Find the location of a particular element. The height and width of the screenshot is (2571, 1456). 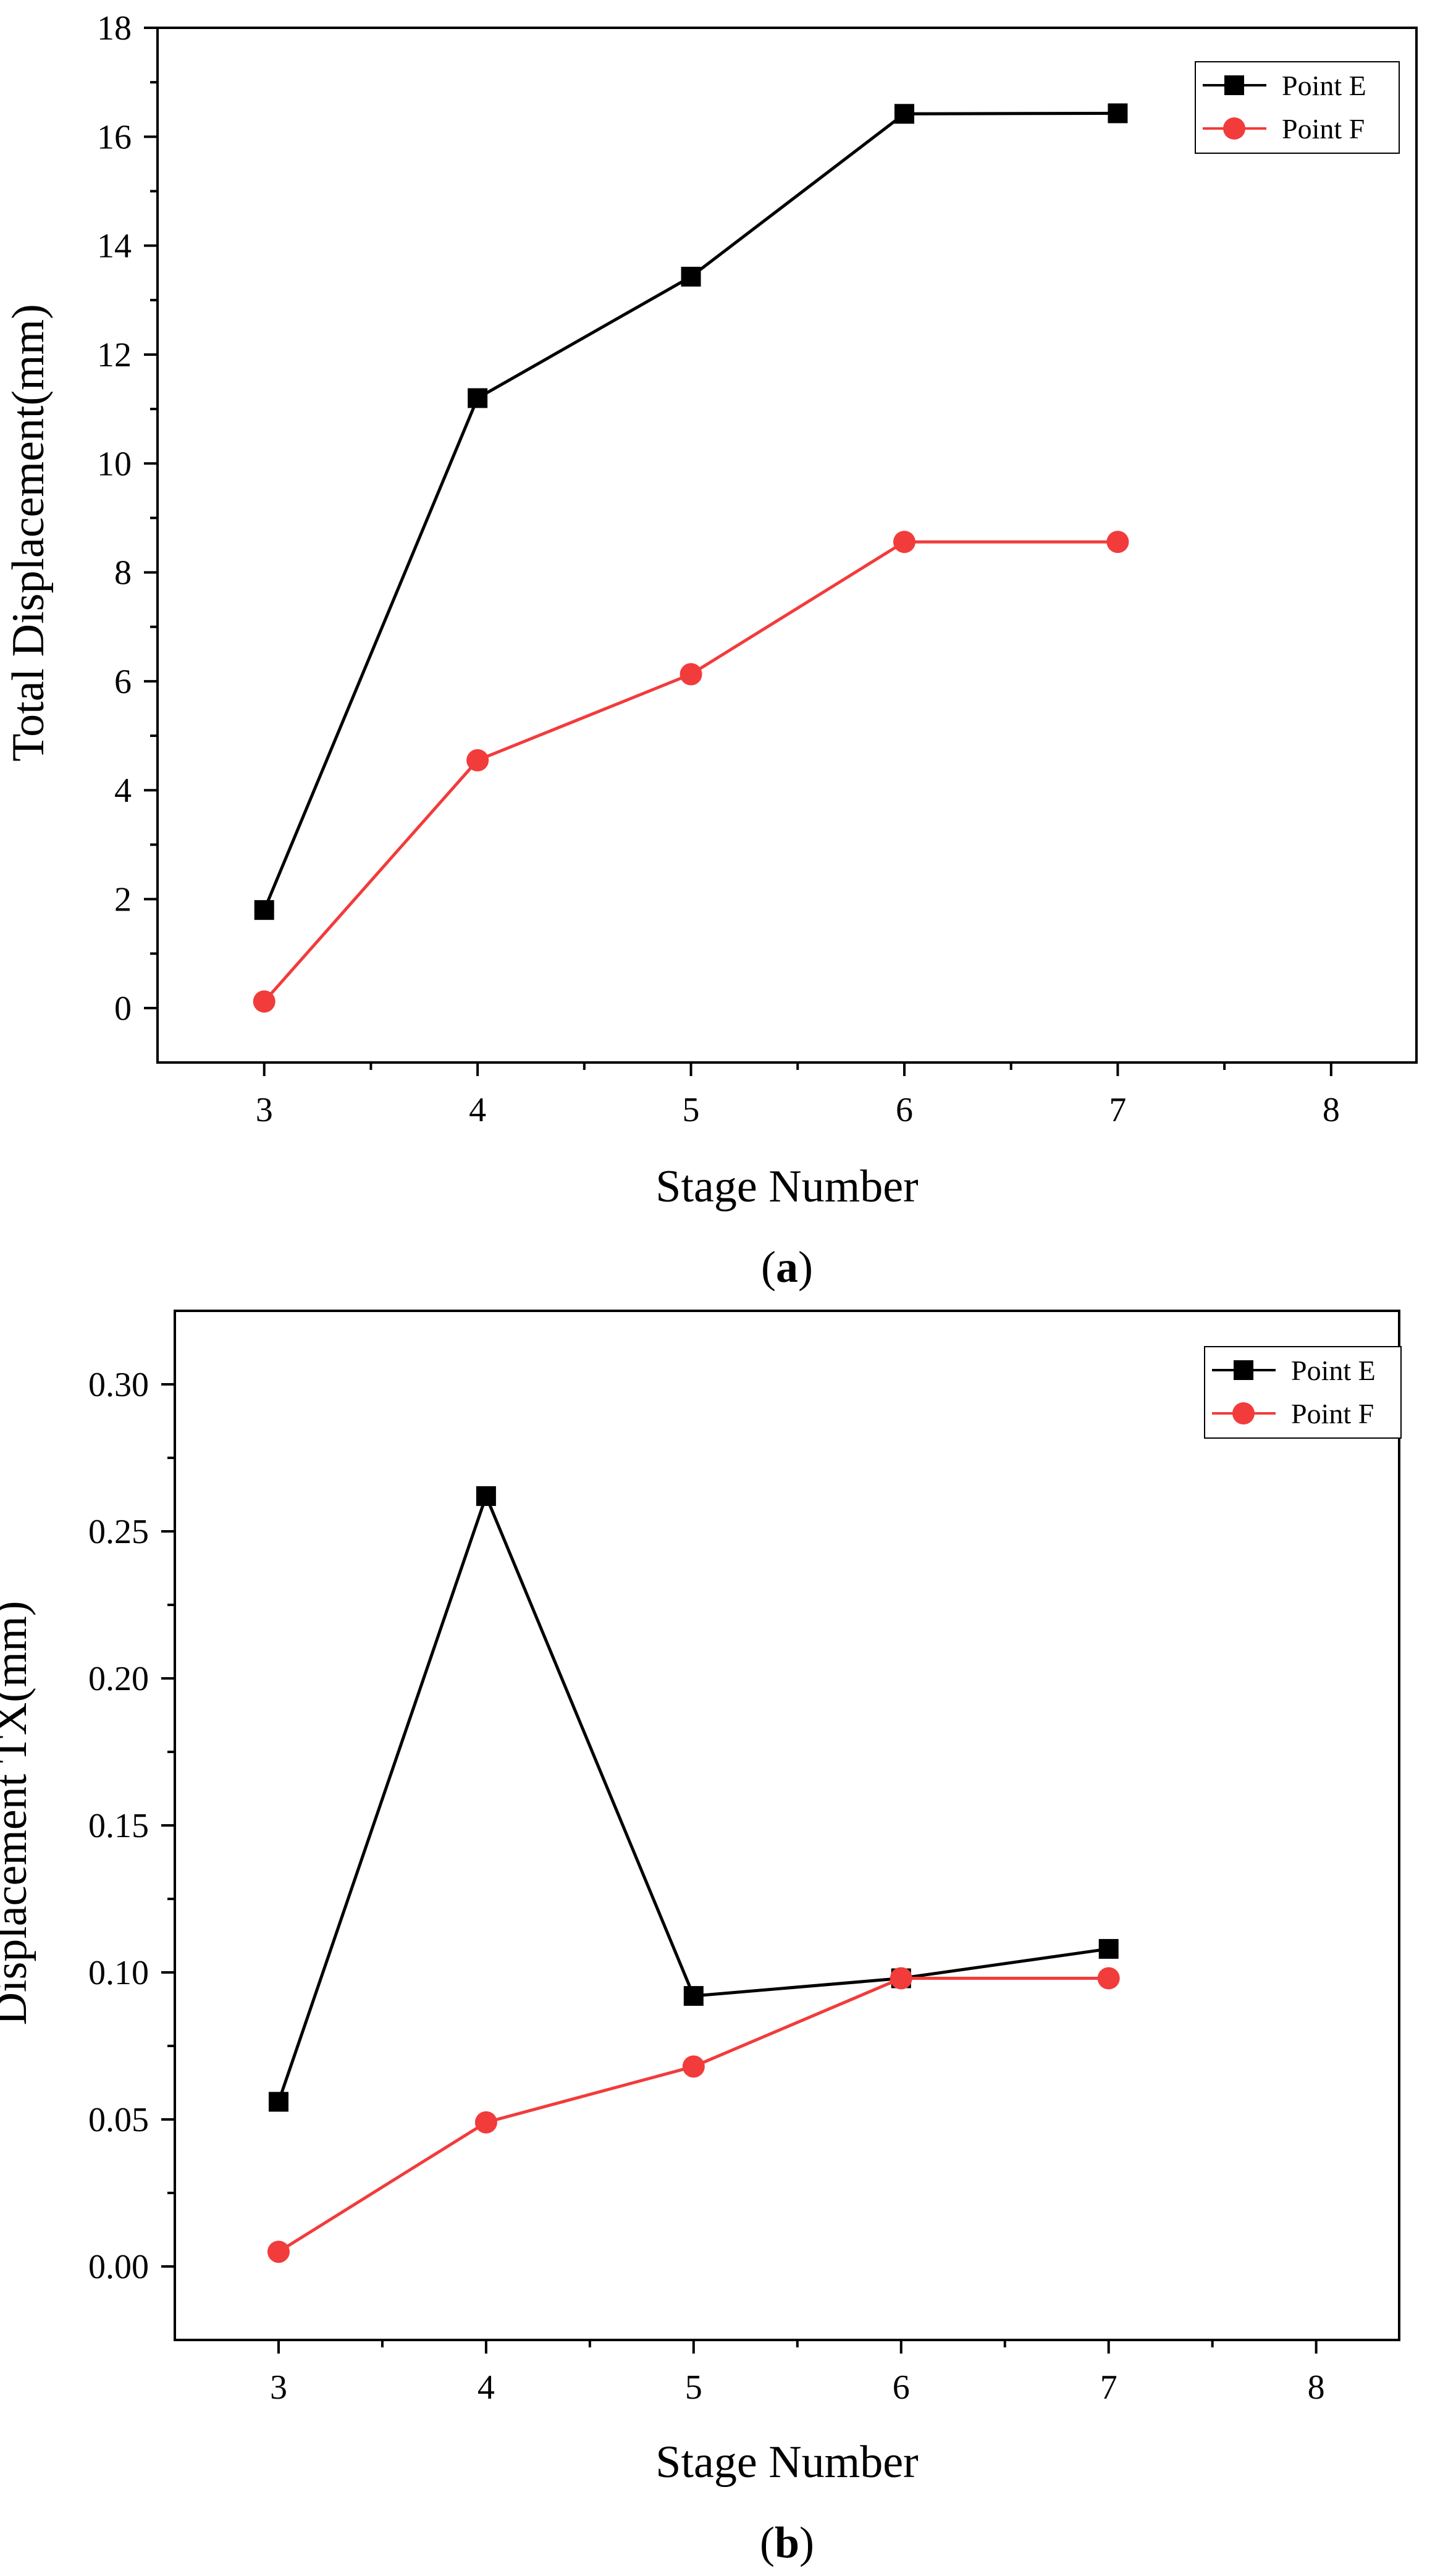

y-tick-label: 0.10 is located at coordinates (118, 1973).